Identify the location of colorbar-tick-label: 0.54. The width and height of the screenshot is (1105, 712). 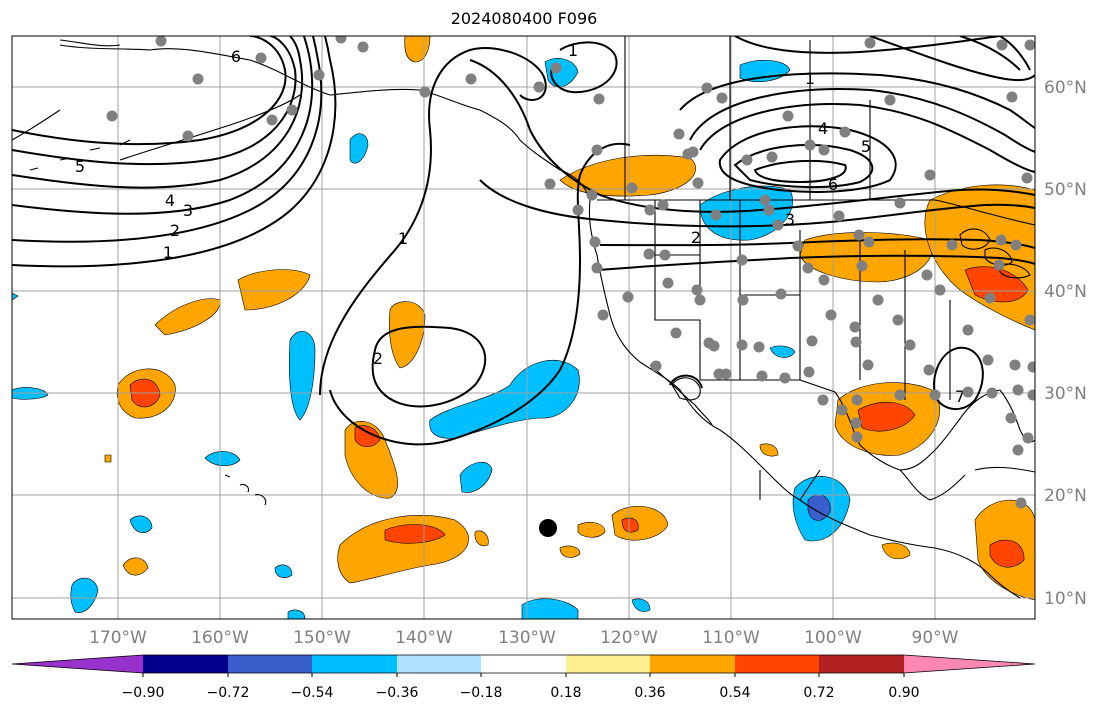
(734, 693).